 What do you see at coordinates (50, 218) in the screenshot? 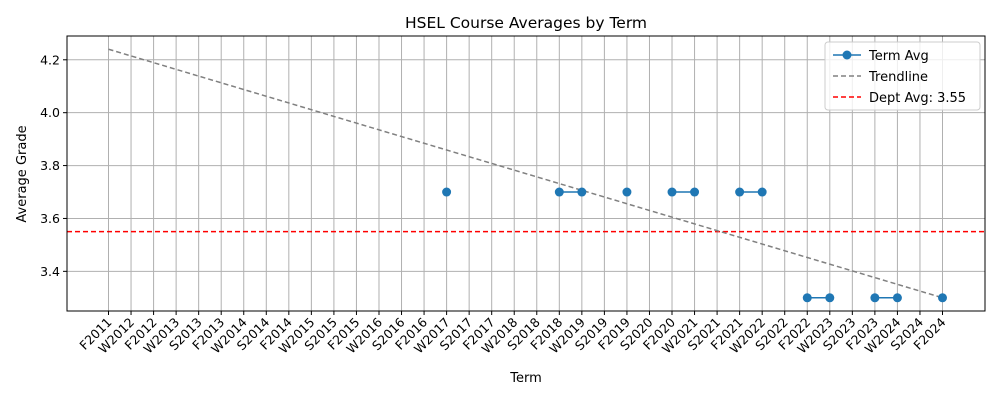
I see `y-tick-label: 3.6` at bounding box center [50, 218].